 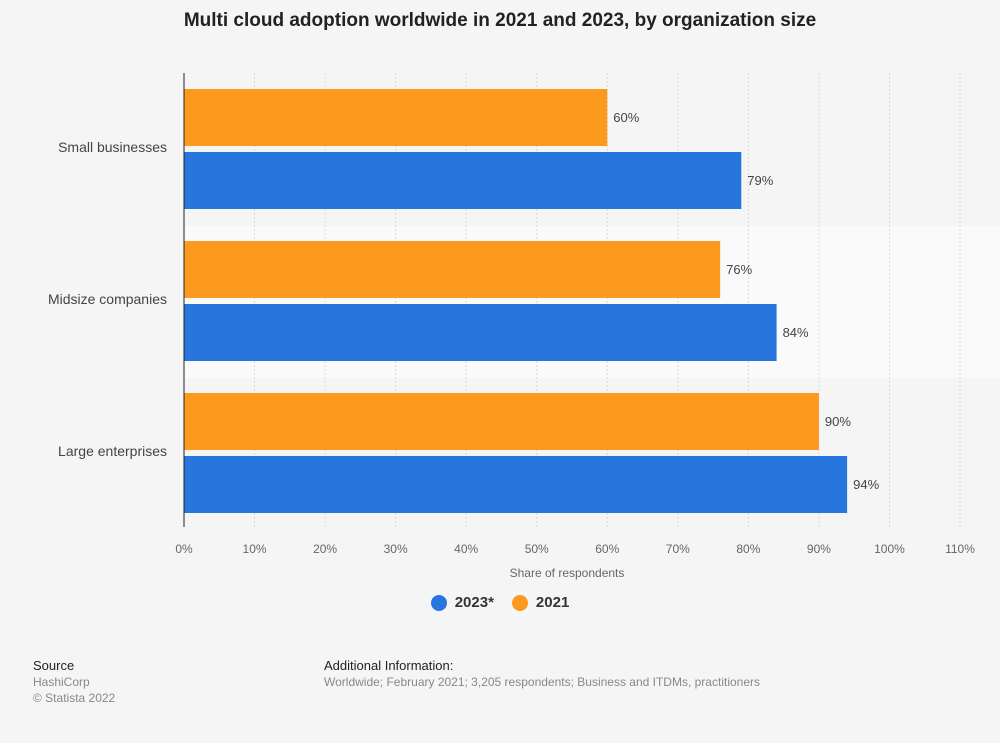 What do you see at coordinates (438, 602) in the screenshot?
I see `legend-marker-2023` at bounding box center [438, 602].